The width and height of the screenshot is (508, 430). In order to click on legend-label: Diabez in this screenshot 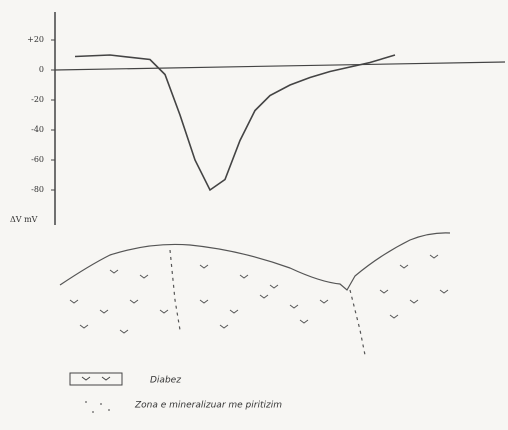, I will do `click(165, 381)`.